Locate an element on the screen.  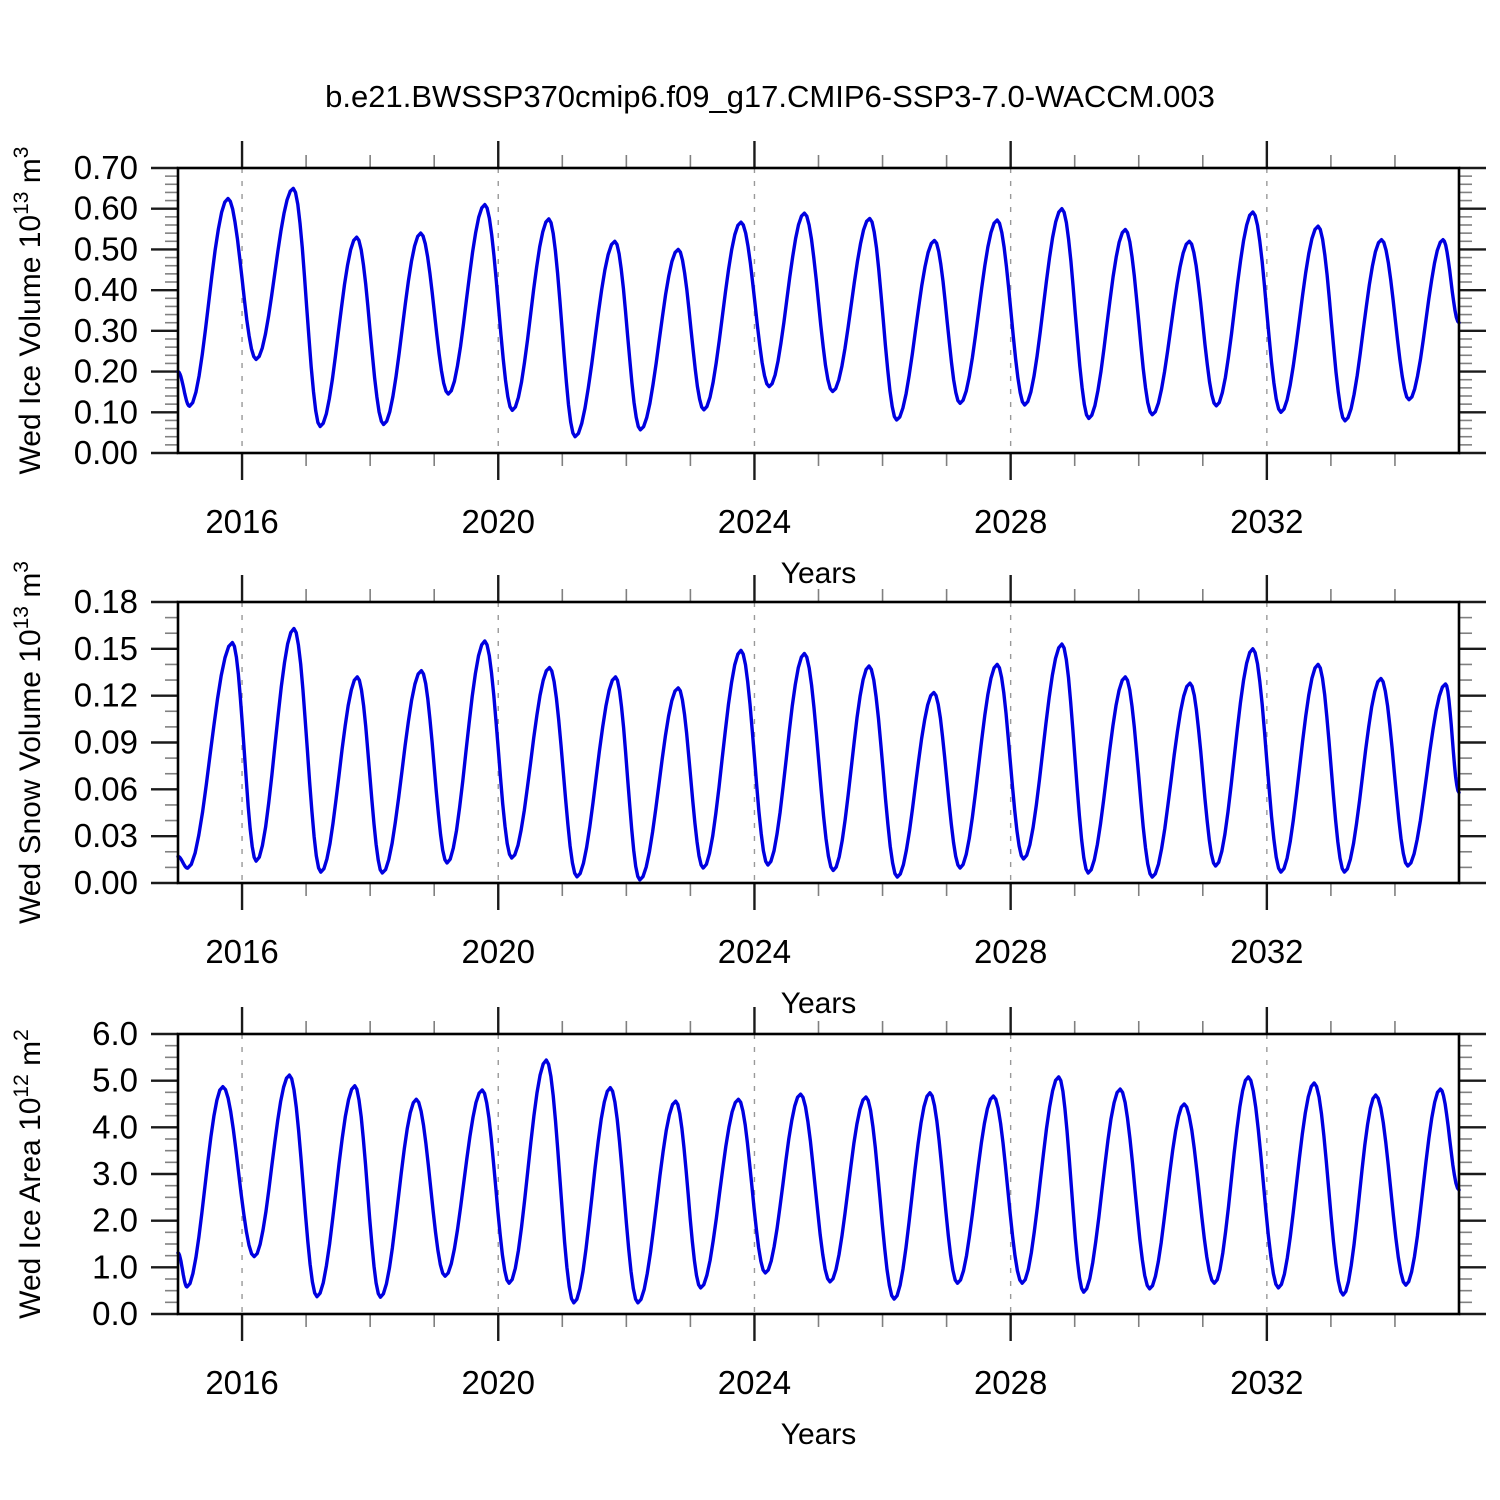
y-tick-label: 0.60 is located at coordinates (106, 208).